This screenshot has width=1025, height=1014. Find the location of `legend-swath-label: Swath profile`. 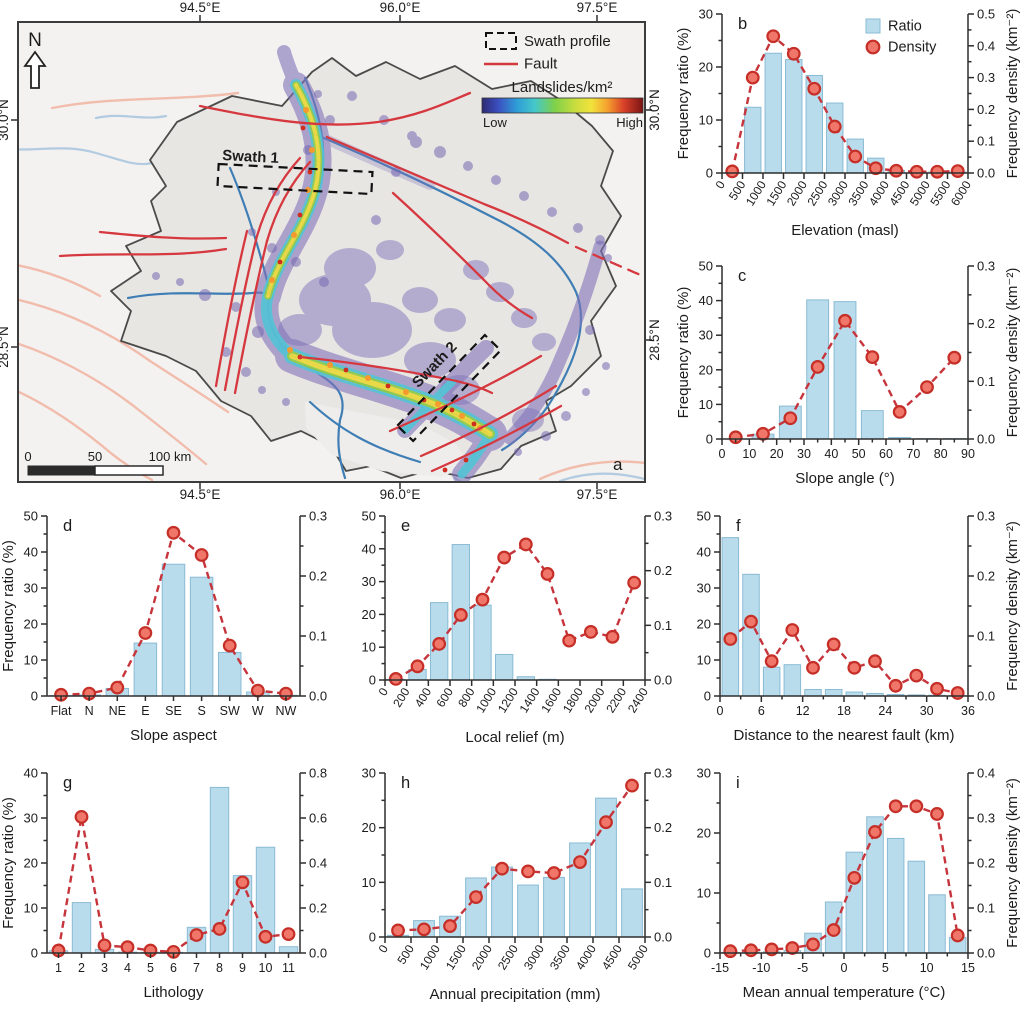

legend-swath-label: Swath profile is located at coordinates (567, 41).